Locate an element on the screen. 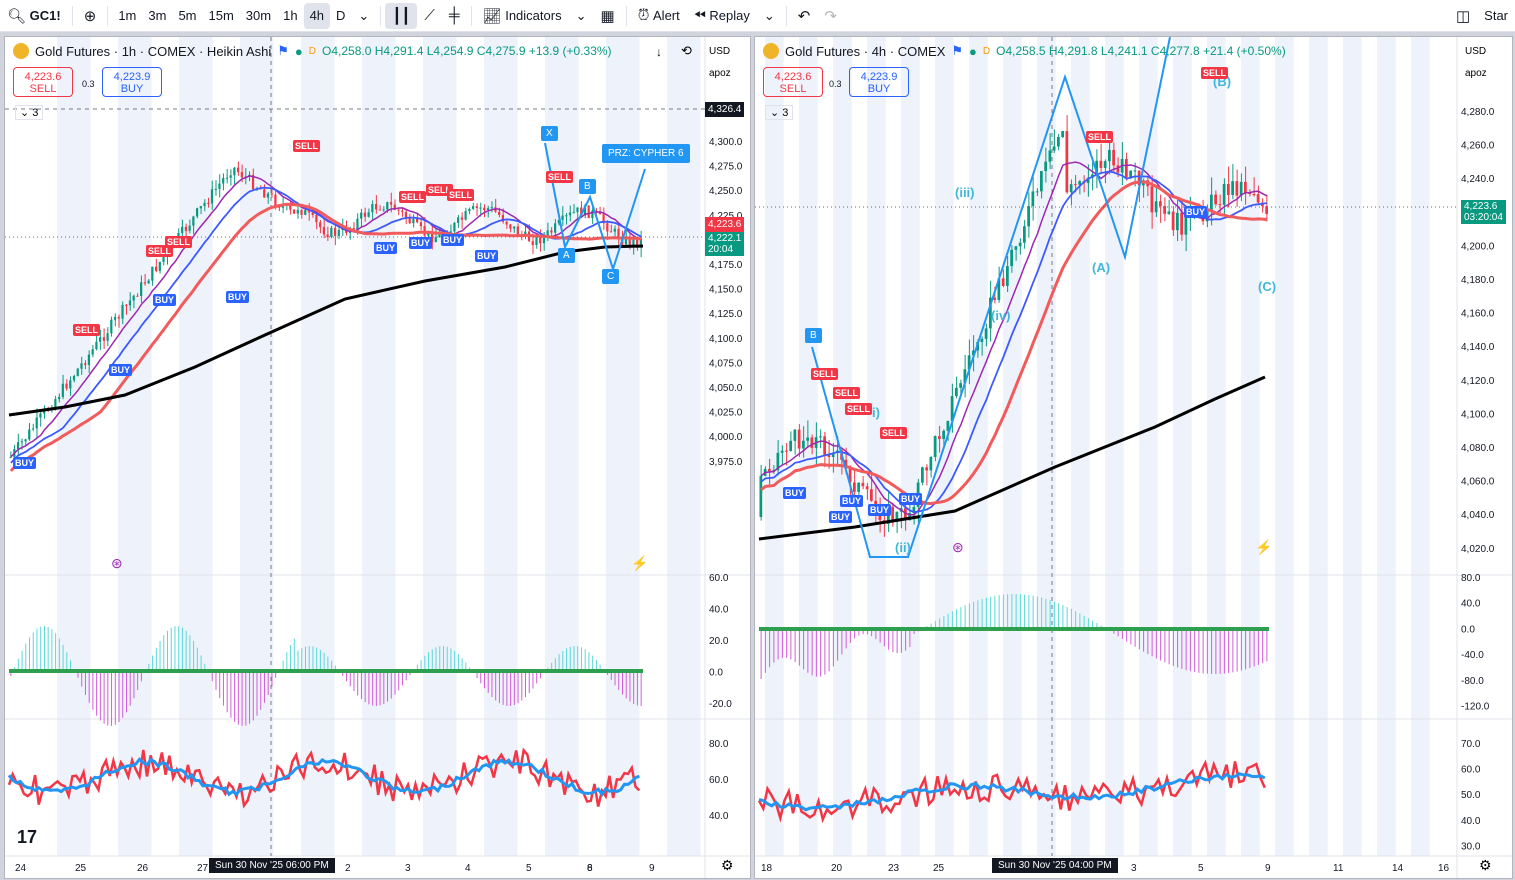  indicators-button: 📈︎ Indicators is located at coordinates (522, 16).